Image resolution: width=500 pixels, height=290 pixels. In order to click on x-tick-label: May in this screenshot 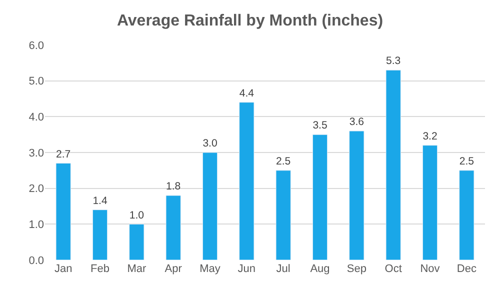, I will do `click(210, 269)`.